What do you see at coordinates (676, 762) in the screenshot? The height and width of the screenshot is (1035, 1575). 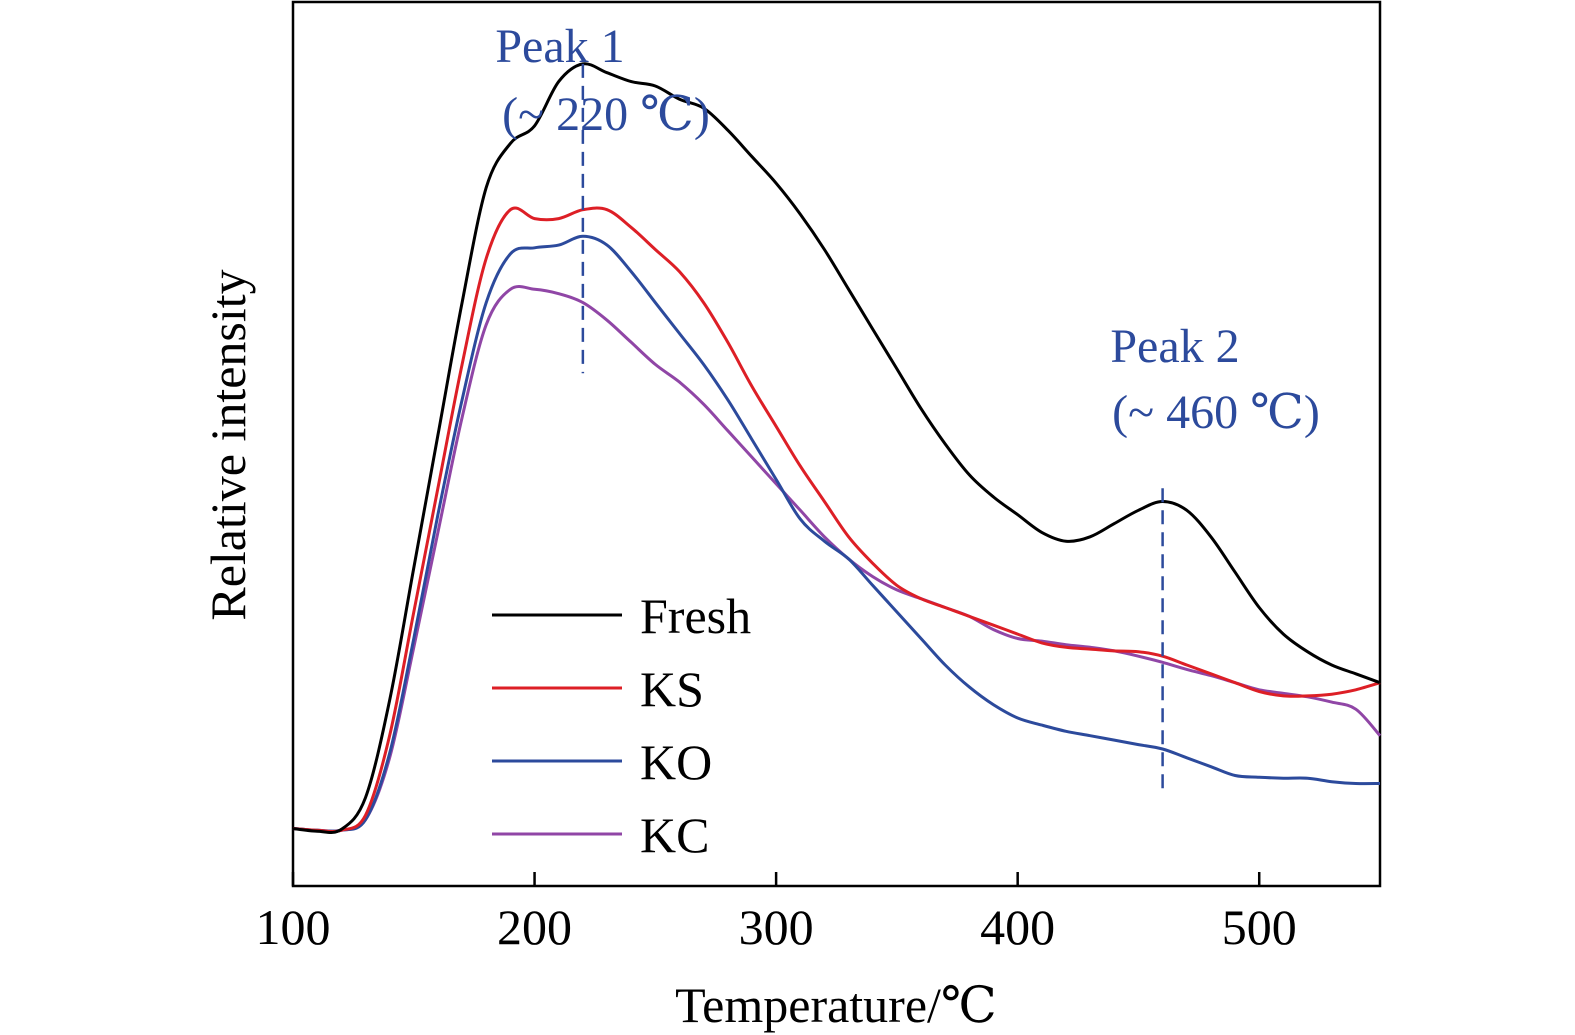 I see `legend-label-ko: KO` at bounding box center [676, 762].